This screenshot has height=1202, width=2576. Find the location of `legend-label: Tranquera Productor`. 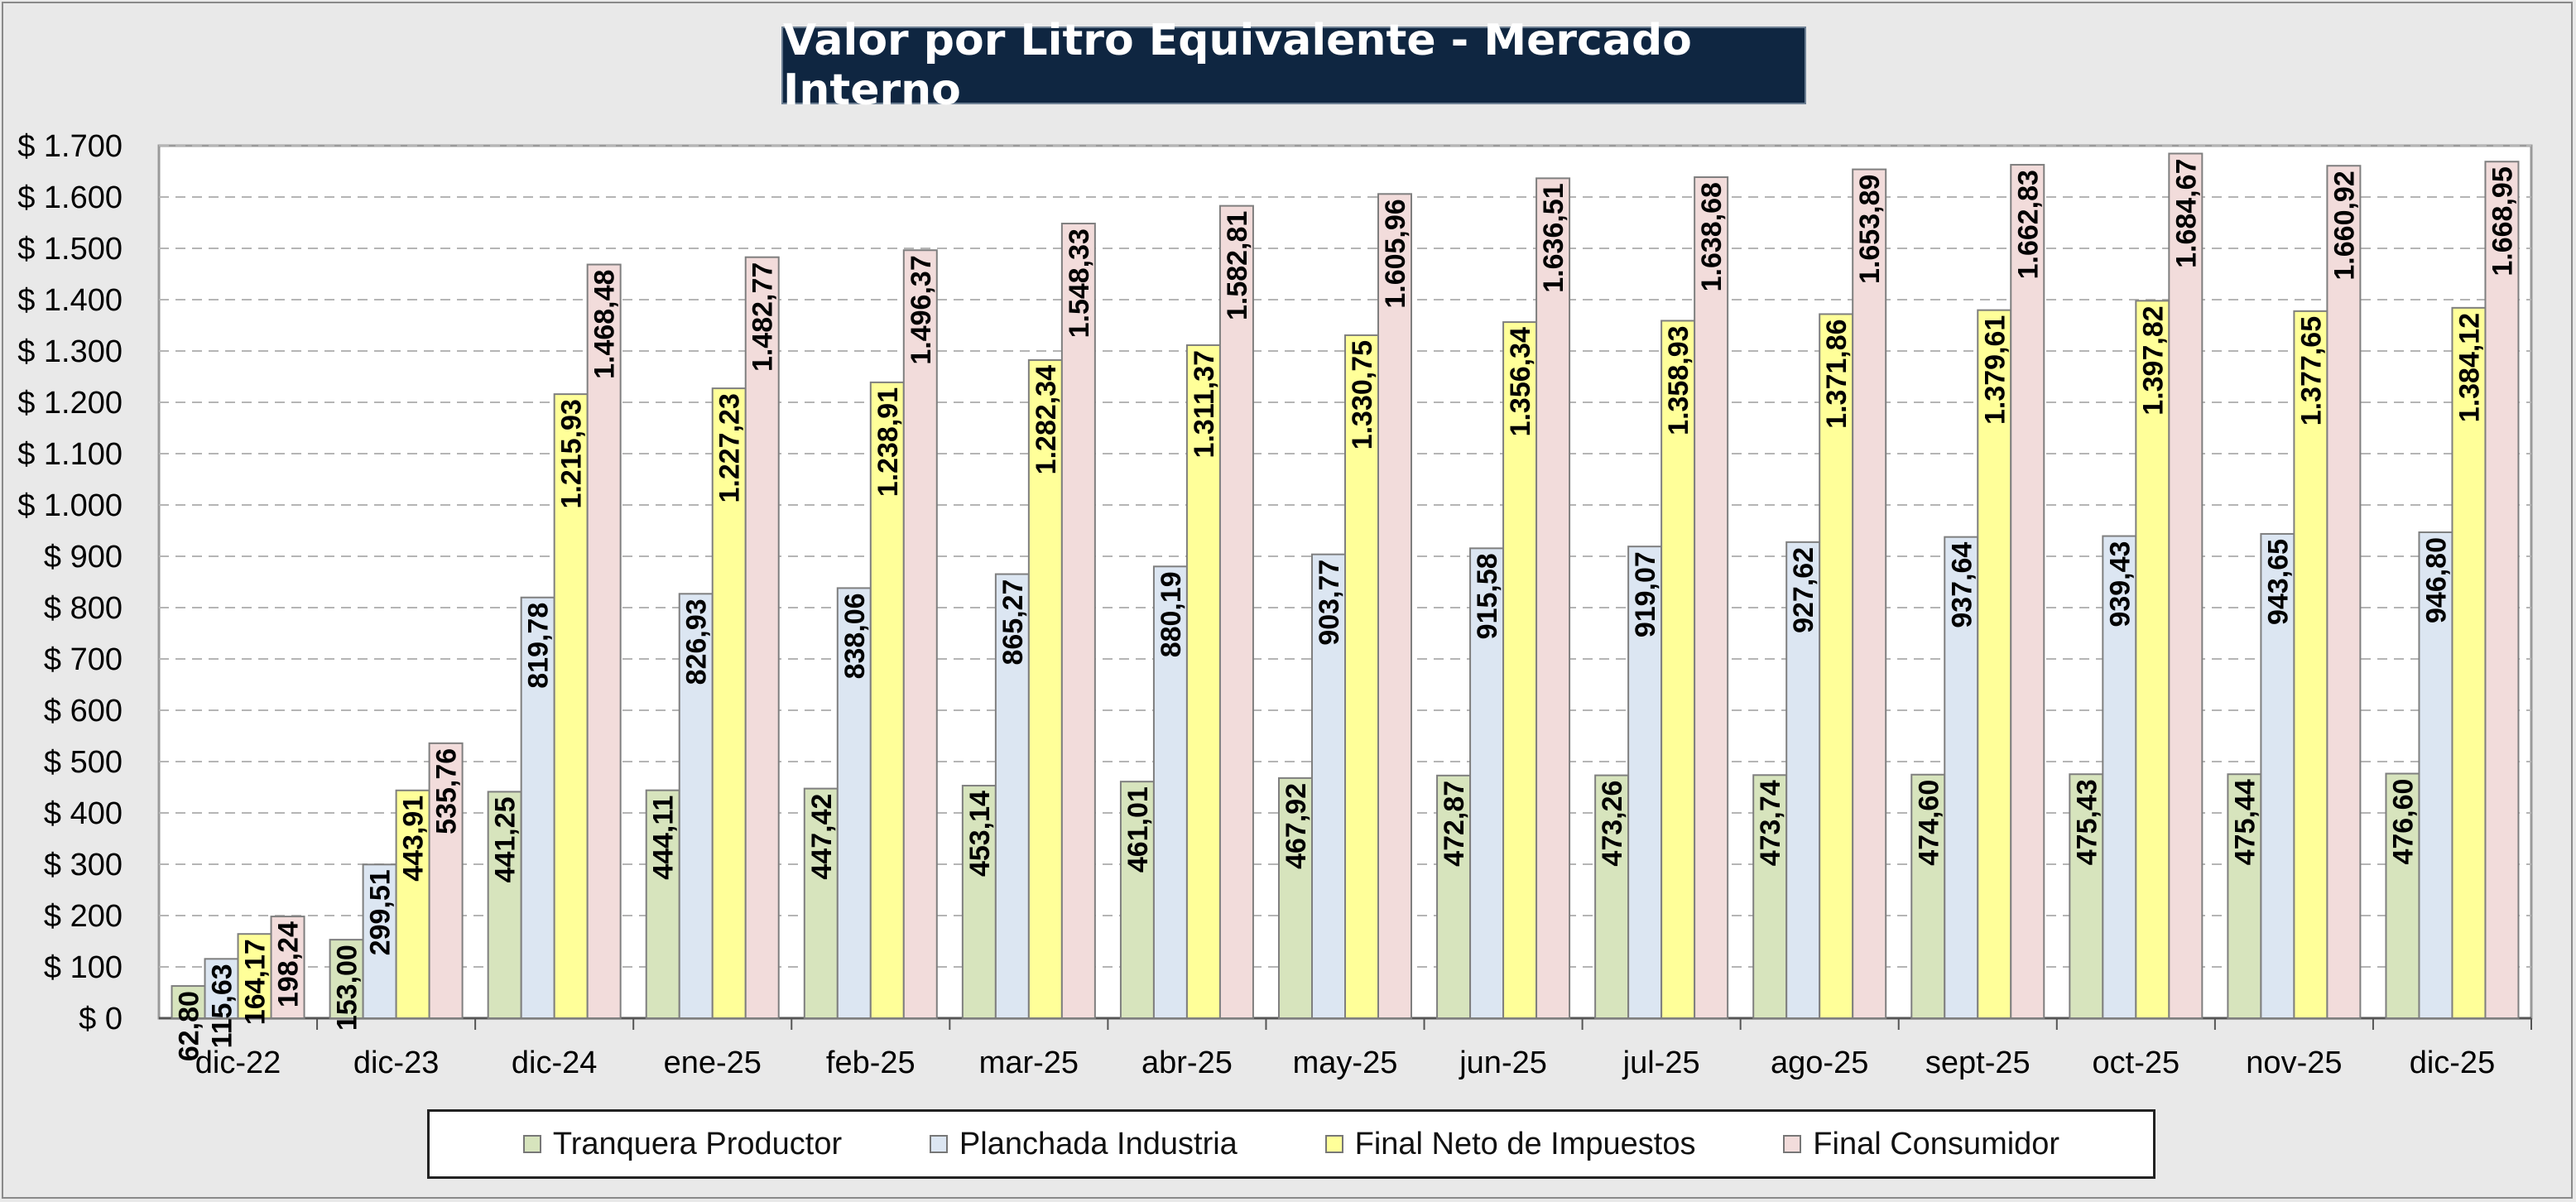

legend-label: Tranquera Productor is located at coordinates (697, 1143).